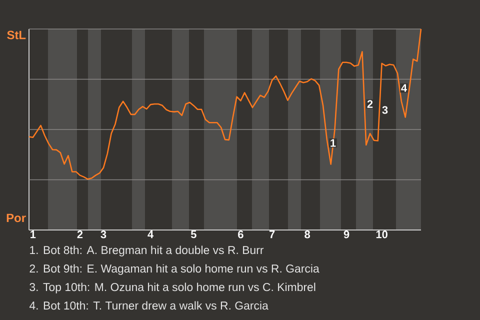  I want to click on annotation: 2, so click(370, 104).